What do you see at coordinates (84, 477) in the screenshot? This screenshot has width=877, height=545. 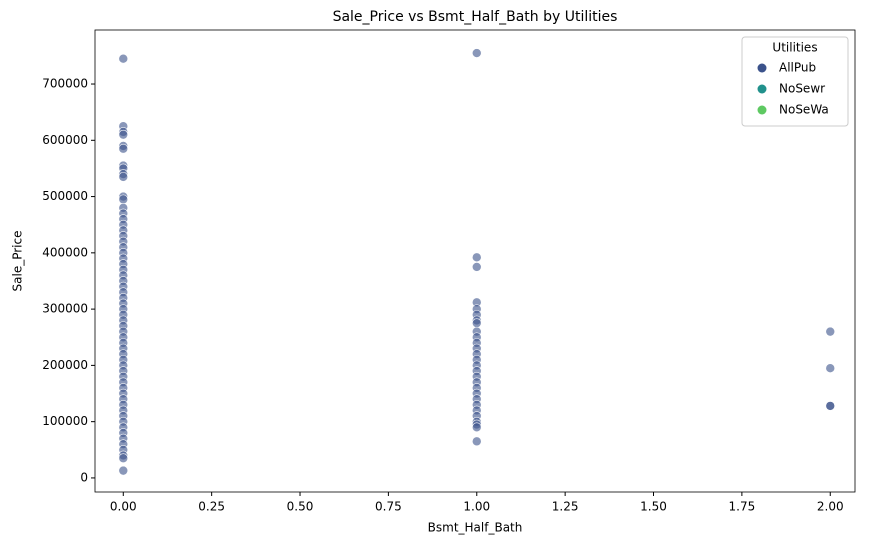 I see `y-tick-label: 0` at bounding box center [84, 477].